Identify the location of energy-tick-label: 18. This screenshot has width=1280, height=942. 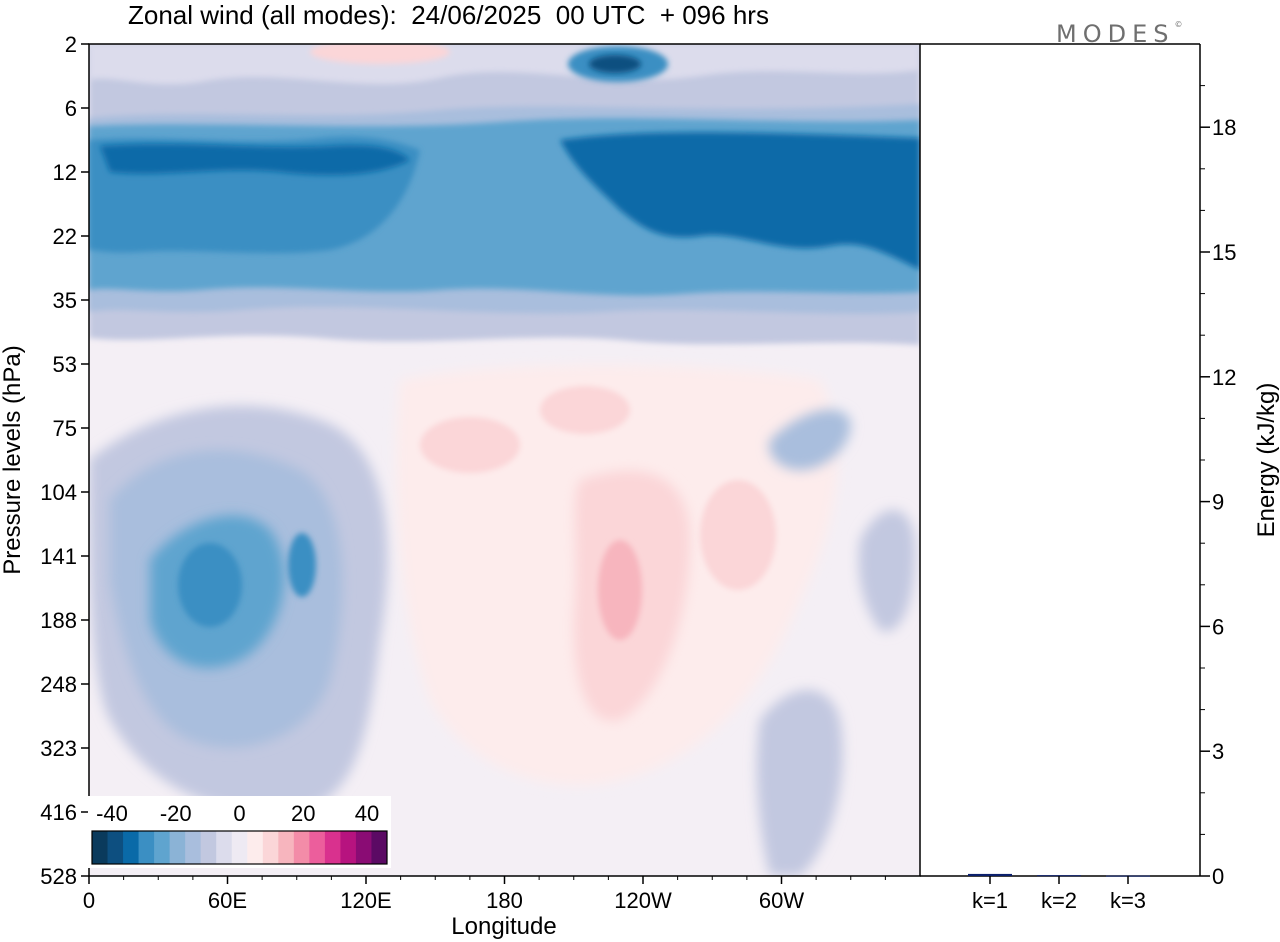
(1224, 127).